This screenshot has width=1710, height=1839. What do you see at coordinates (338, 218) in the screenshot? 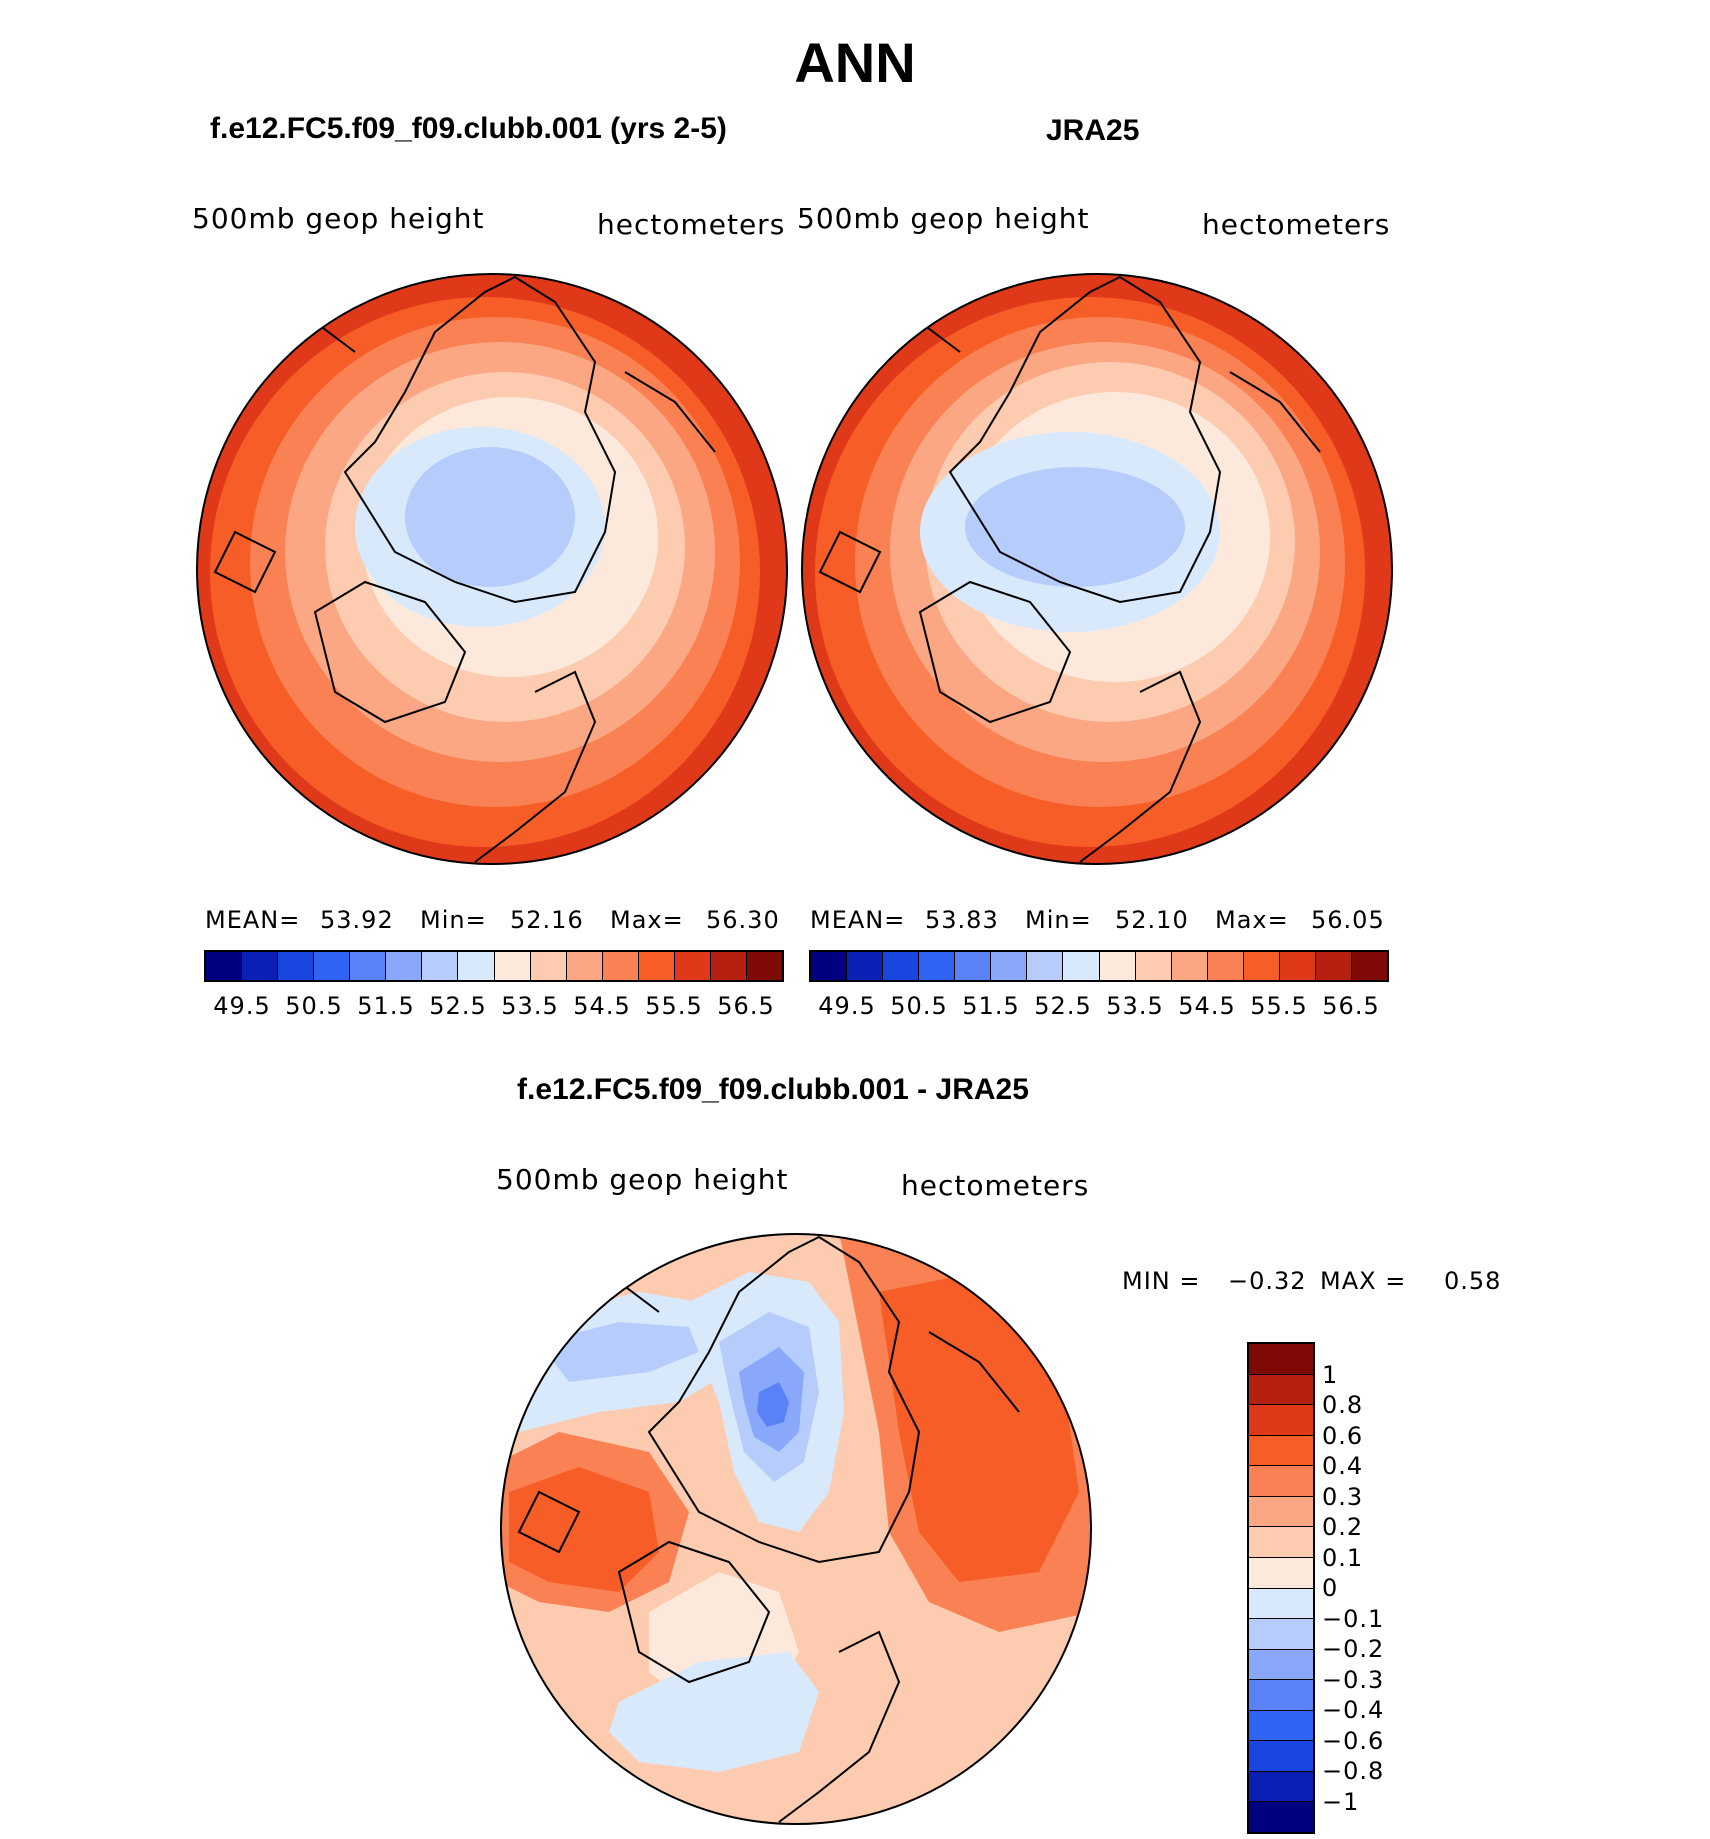
I see `model-variable-label: 500mb geop height` at bounding box center [338, 218].